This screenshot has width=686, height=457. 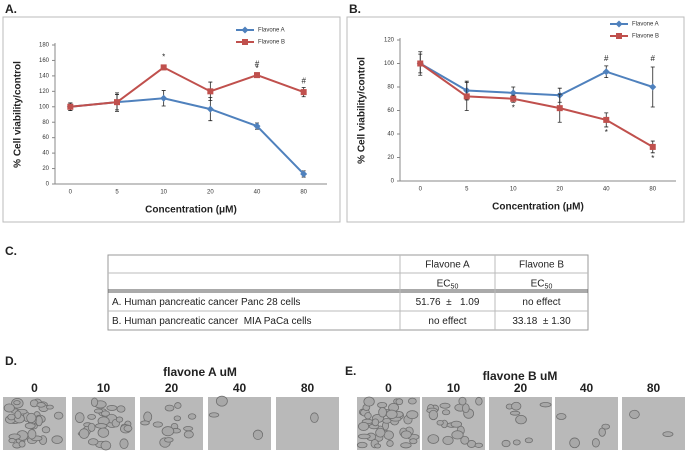 What do you see at coordinates (44, 76) in the screenshot?
I see `y-tick-label: 140` at bounding box center [44, 76].